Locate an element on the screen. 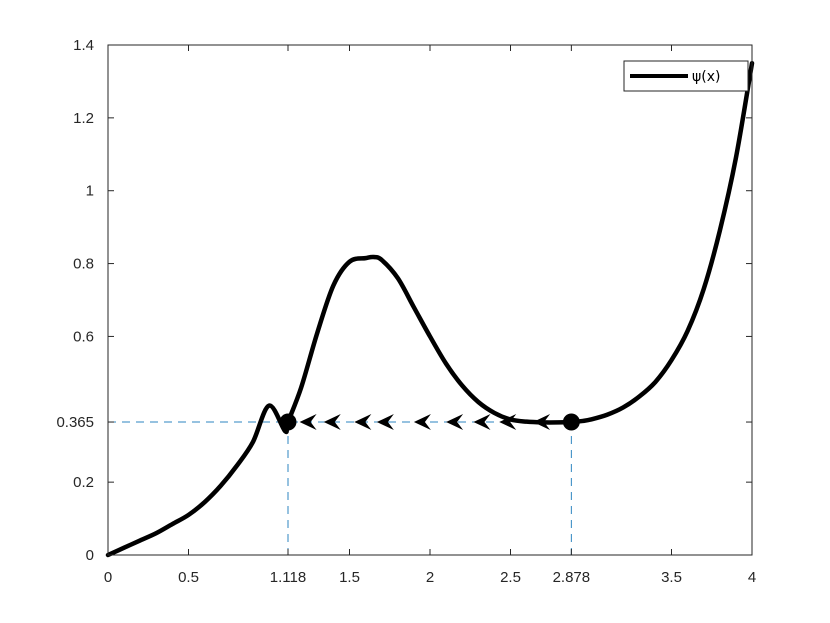 The width and height of the screenshot is (830, 623). guide-lines is located at coordinates (340, 488).